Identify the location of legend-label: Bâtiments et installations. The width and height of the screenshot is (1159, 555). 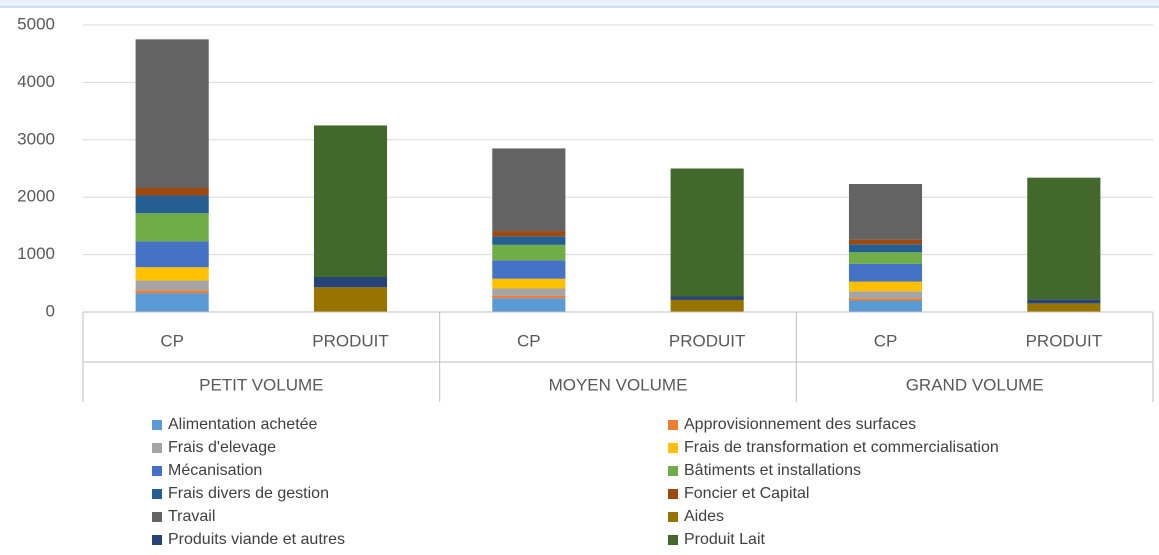
(772, 470).